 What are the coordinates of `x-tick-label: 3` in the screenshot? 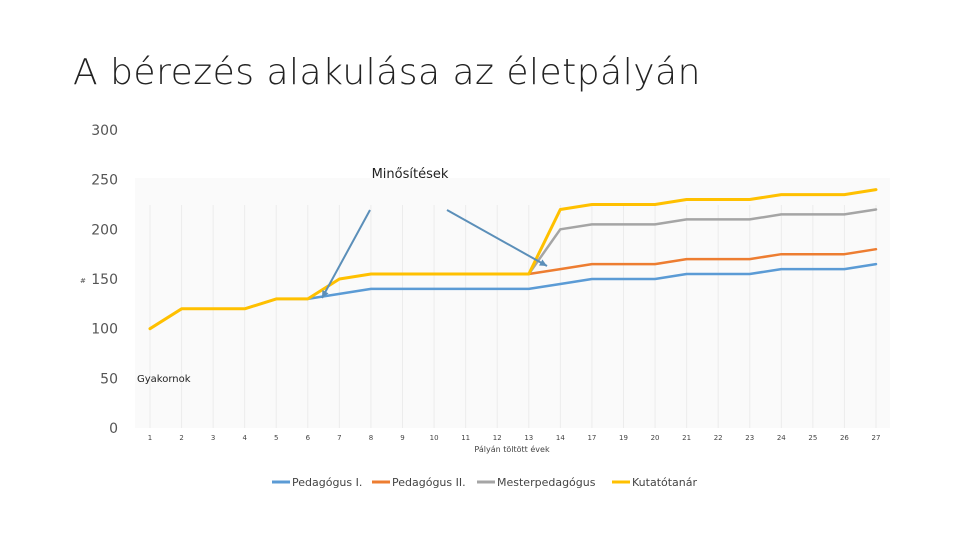 It's located at (213, 438).